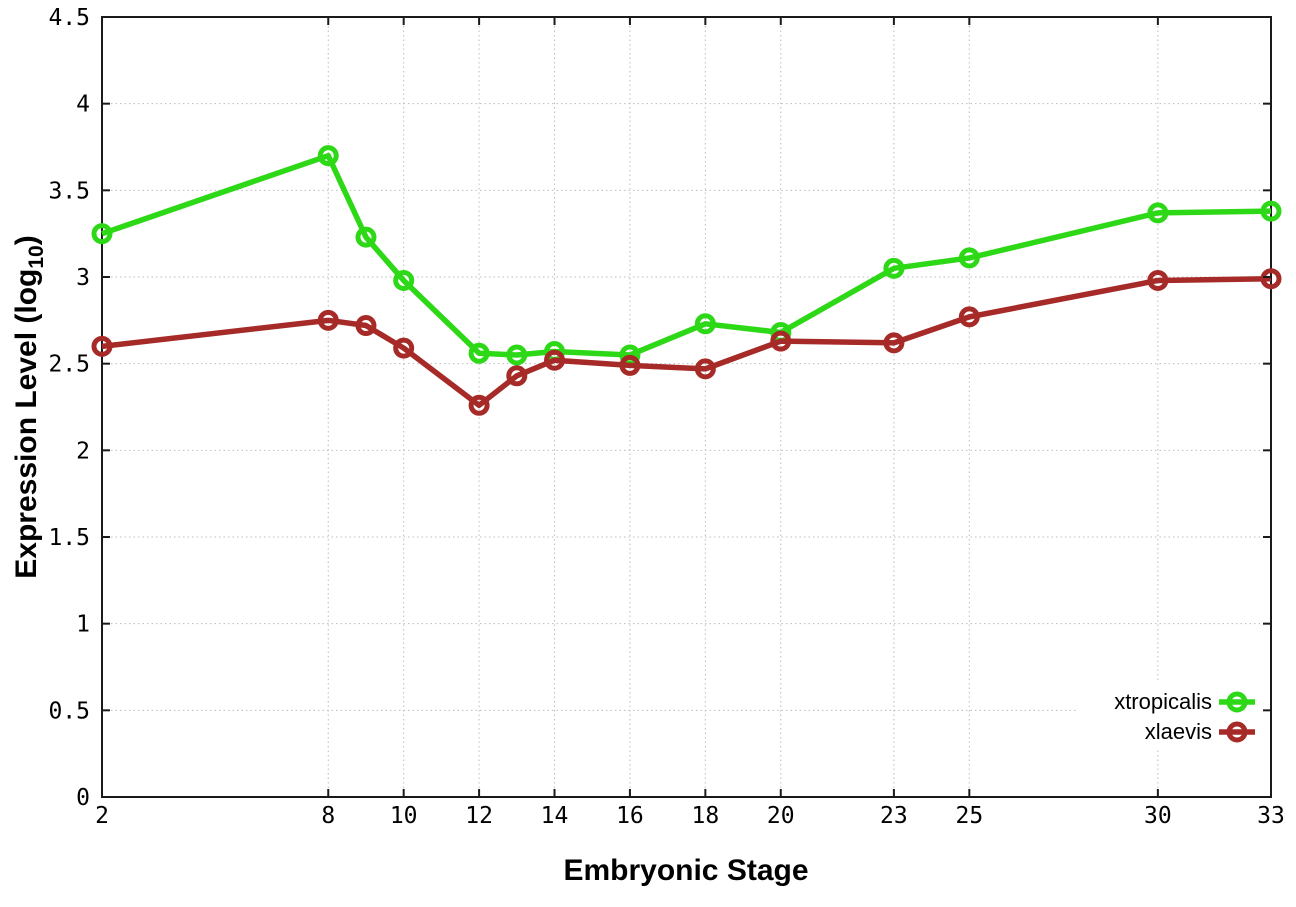 This screenshot has height=907, width=1296. Describe the element at coordinates (69, 191) in the screenshot. I see `y-tick-label: 3.5` at that location.